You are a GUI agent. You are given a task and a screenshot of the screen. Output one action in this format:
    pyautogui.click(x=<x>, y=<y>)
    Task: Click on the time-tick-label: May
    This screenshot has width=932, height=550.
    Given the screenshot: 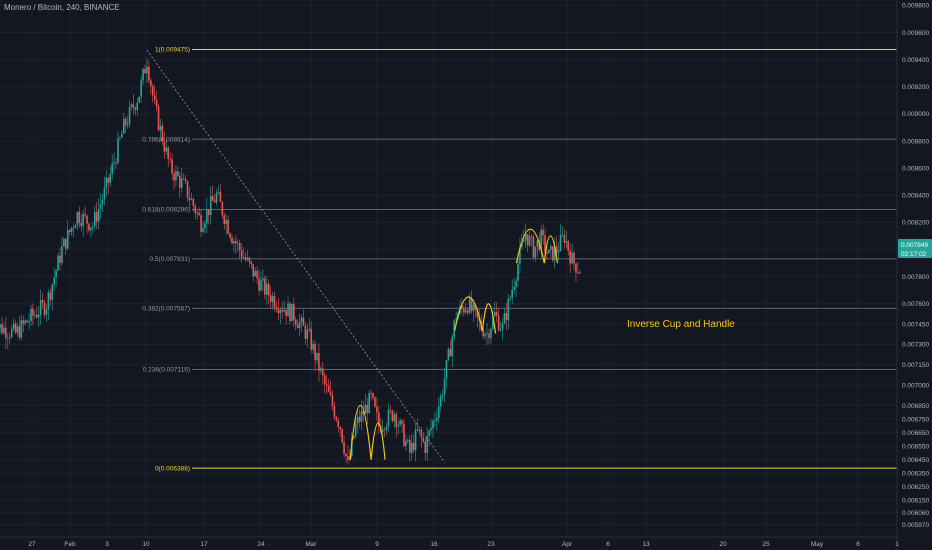 What is the action you would take?
    pyautogui.click(x=817, y=544)
    